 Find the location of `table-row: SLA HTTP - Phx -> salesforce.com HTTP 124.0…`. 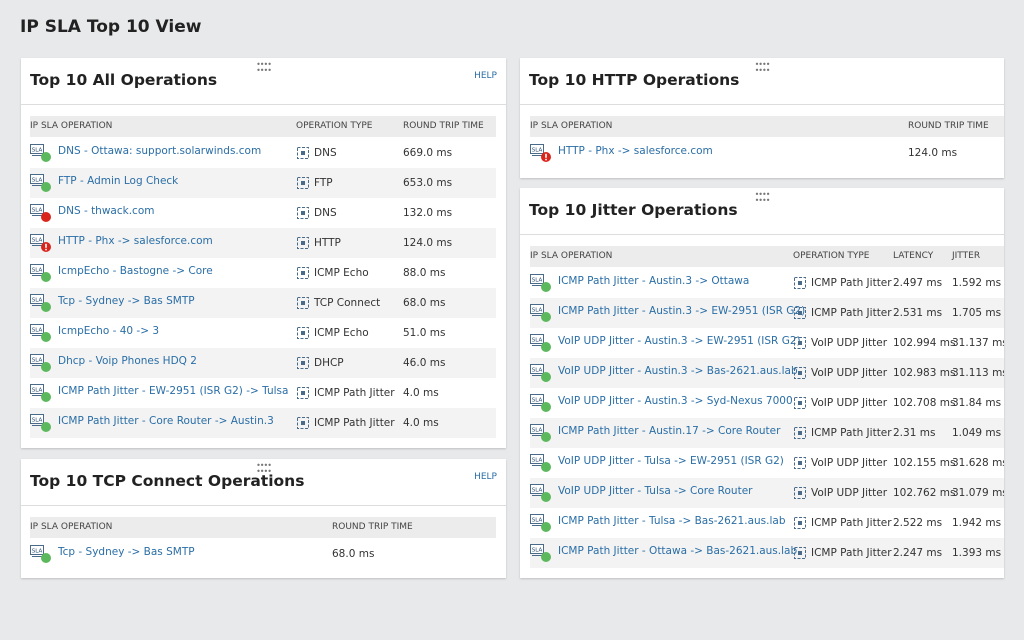

table-row: SLA HTTP - Phx -> salesforce.com HTTP 124.0… is located at coordinates (263, 243).